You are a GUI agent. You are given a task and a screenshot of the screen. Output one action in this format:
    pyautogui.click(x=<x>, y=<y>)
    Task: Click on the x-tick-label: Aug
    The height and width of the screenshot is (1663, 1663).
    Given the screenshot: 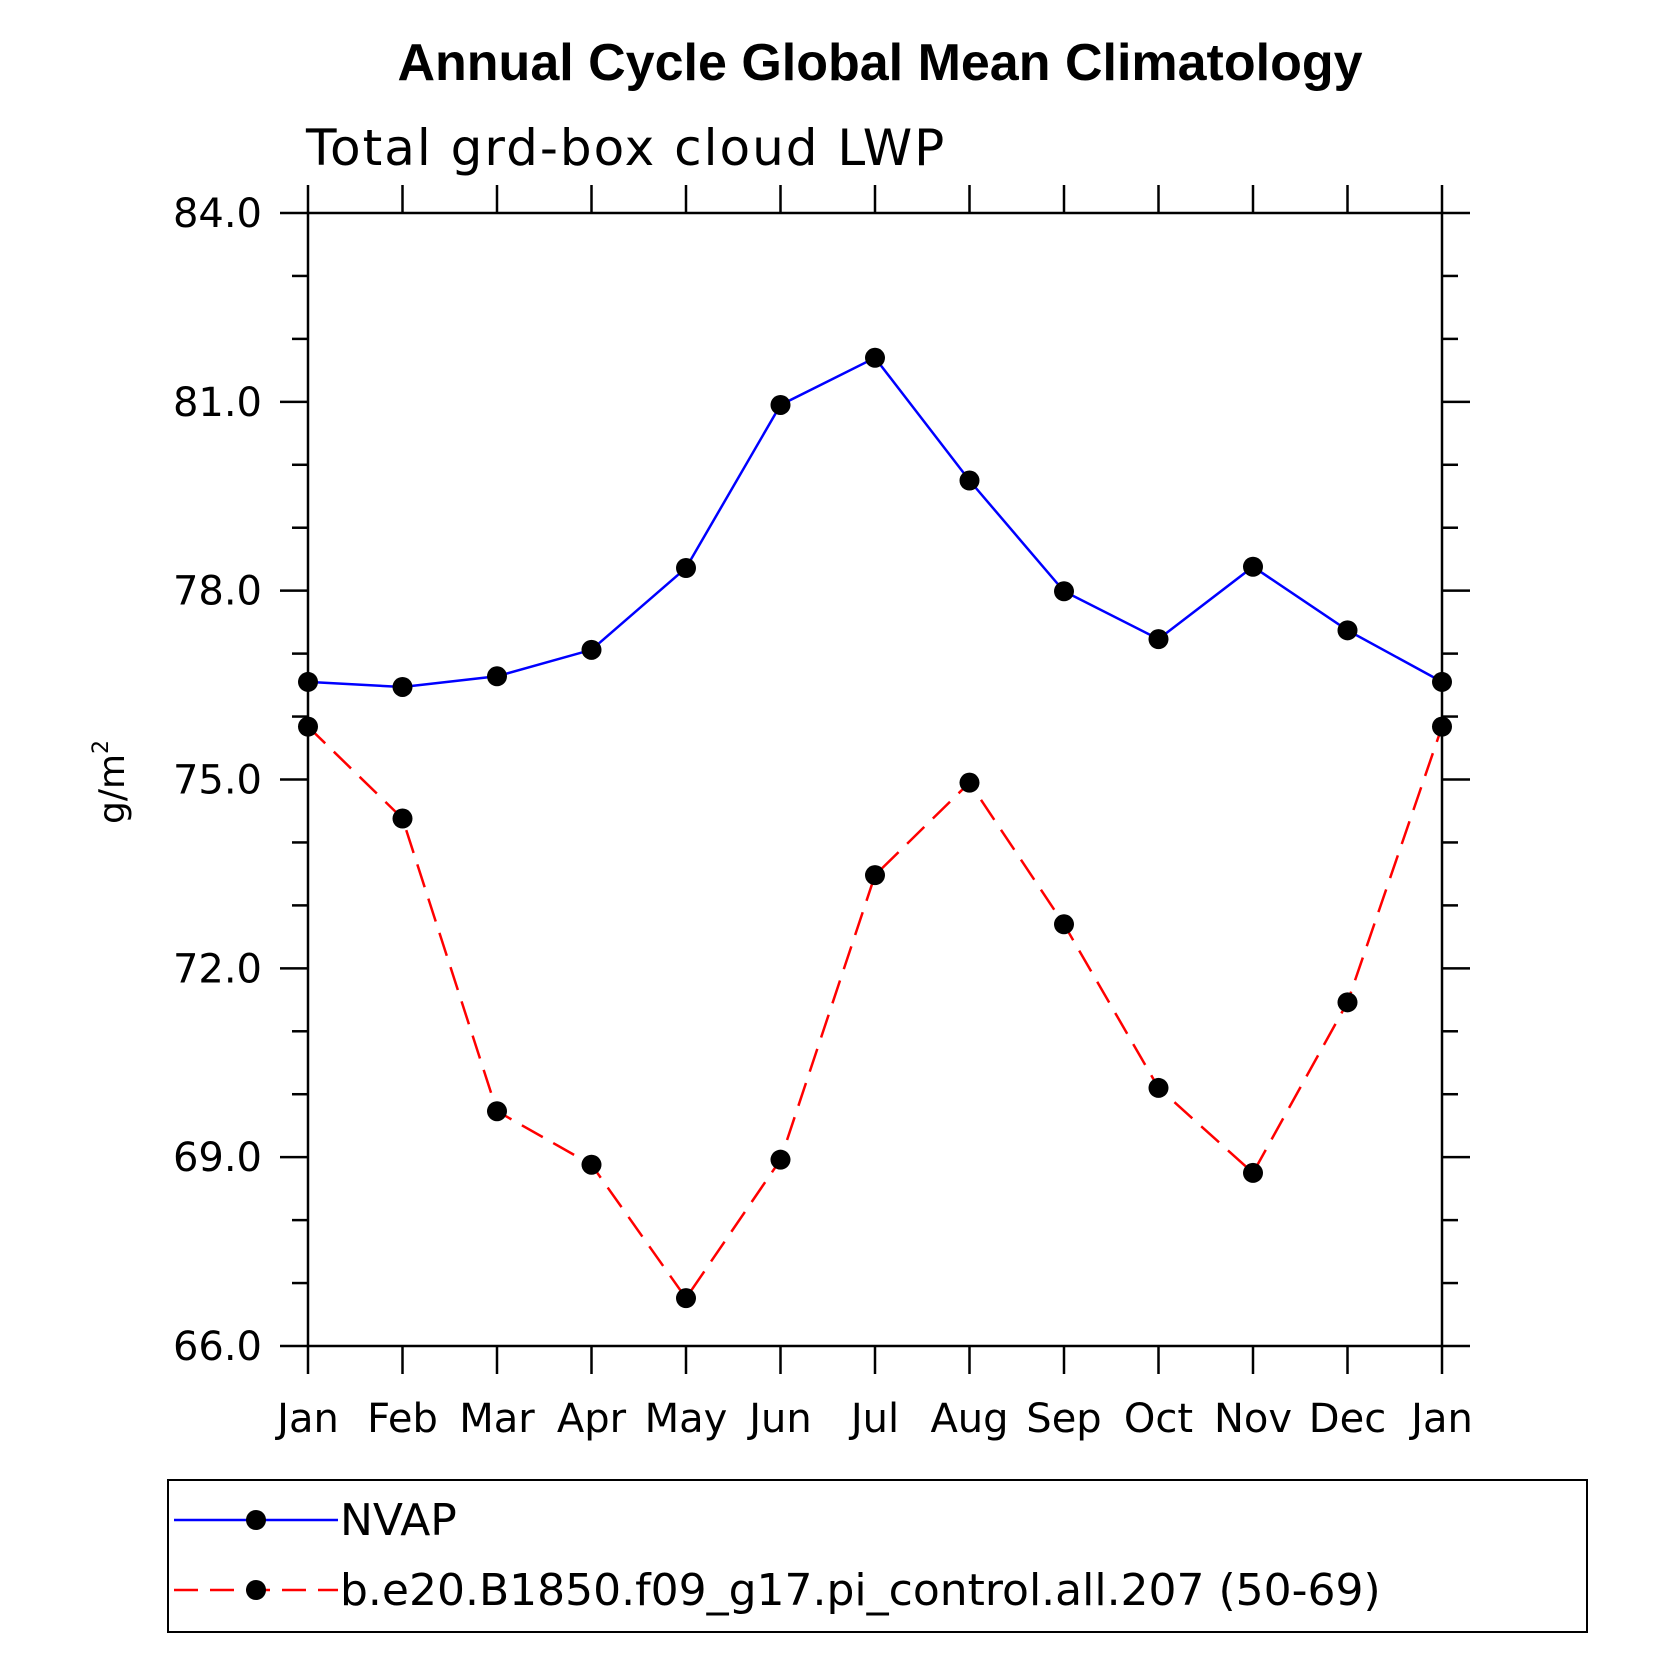 What is the action you would take?
    pyautogui.click(x=969, y=1419)
    